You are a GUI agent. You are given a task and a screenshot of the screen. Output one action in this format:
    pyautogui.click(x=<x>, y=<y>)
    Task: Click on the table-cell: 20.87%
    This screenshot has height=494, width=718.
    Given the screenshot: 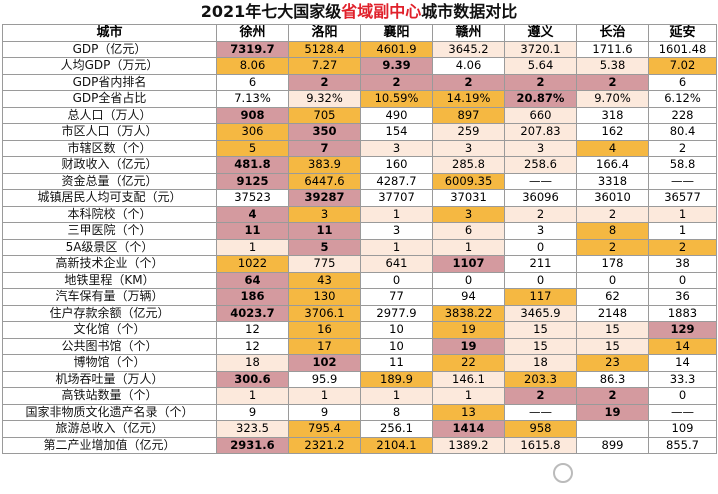 What is the action you would take?
    pyautogui.click(x=540, y=99)
    